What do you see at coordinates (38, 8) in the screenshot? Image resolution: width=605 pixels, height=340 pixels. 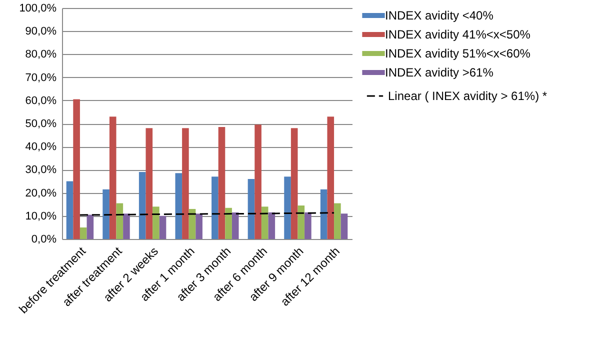 I see `y-tick-label: 100,0%` at bounding box center [38, 8].